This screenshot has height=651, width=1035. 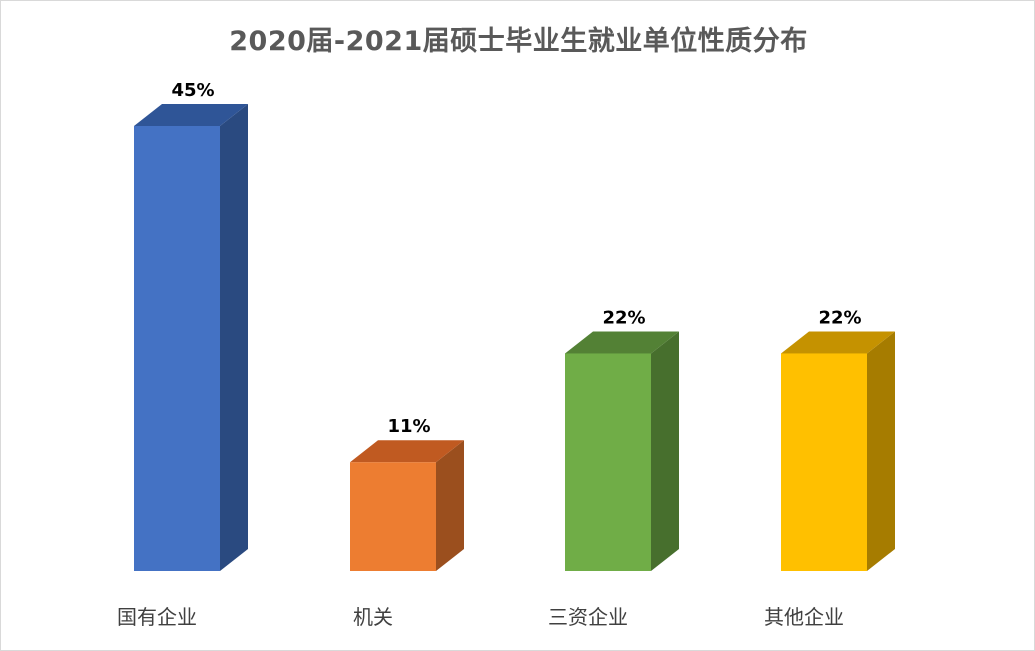 I want to click on category-label: 国有企业, so click(x=157, y=617).